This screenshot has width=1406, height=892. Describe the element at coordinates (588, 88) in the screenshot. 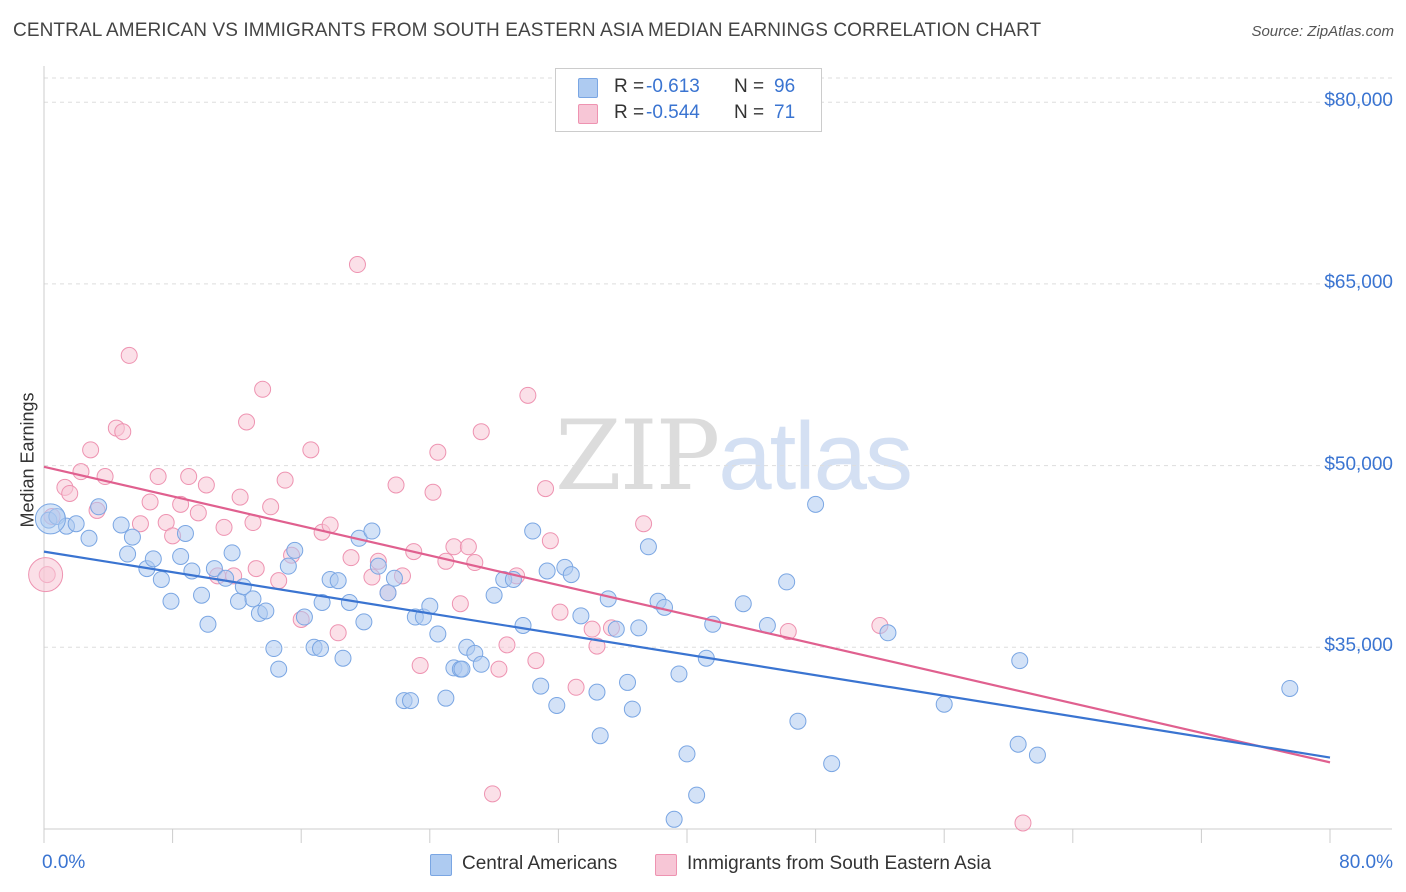

I see `legend-swatch-blue` at that location.